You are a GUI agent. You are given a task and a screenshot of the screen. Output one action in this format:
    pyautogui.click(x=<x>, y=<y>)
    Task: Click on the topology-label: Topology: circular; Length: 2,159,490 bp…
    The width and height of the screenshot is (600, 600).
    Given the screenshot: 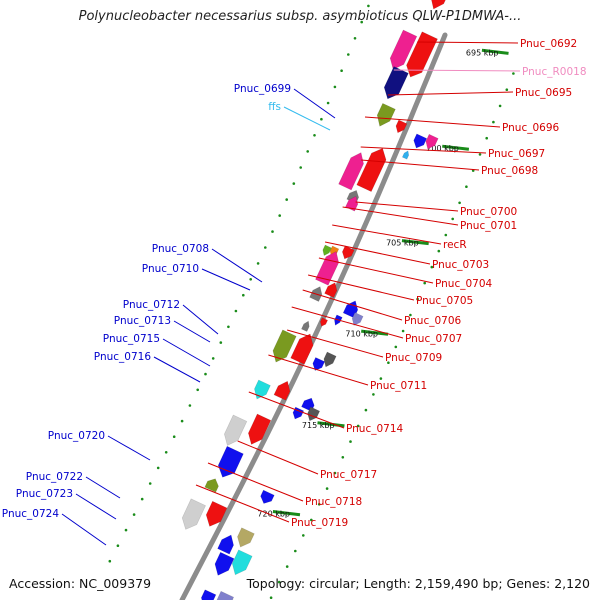 What is the action you would take?
    pyautogui.click(x=418, y=583)
    